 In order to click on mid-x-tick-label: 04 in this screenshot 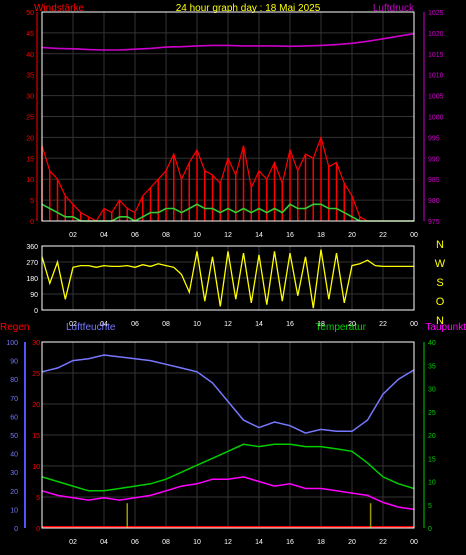, I will do `click(104, 324)`.